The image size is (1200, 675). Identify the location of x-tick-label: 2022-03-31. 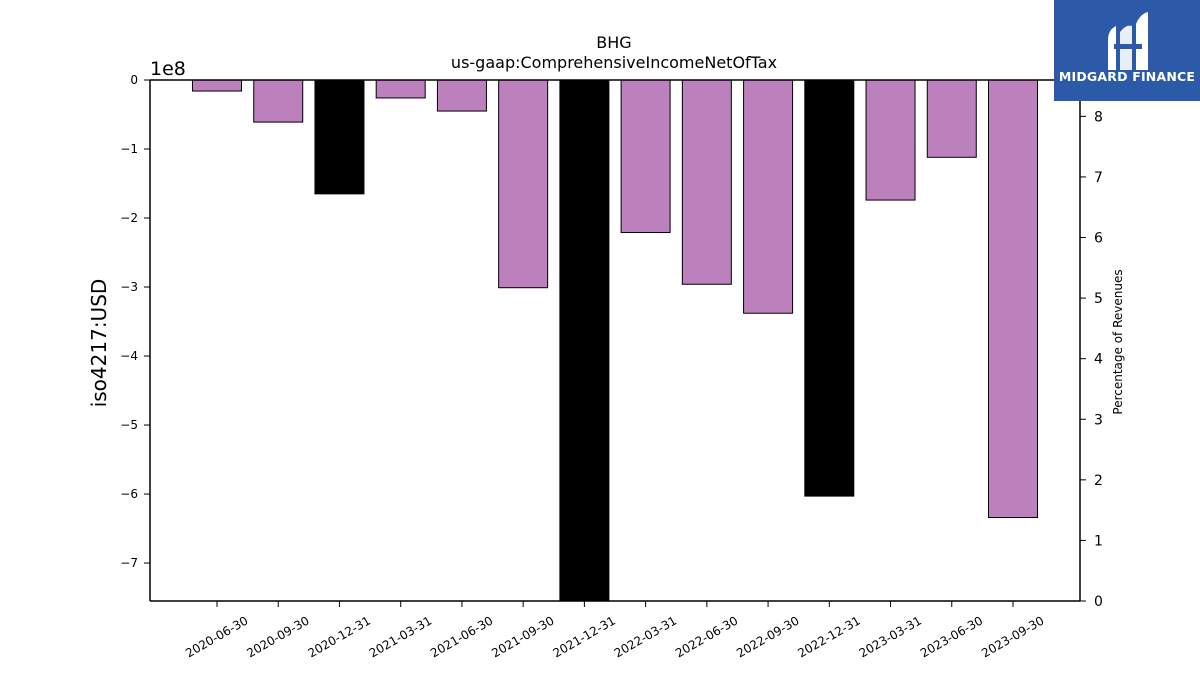
(645, 636).